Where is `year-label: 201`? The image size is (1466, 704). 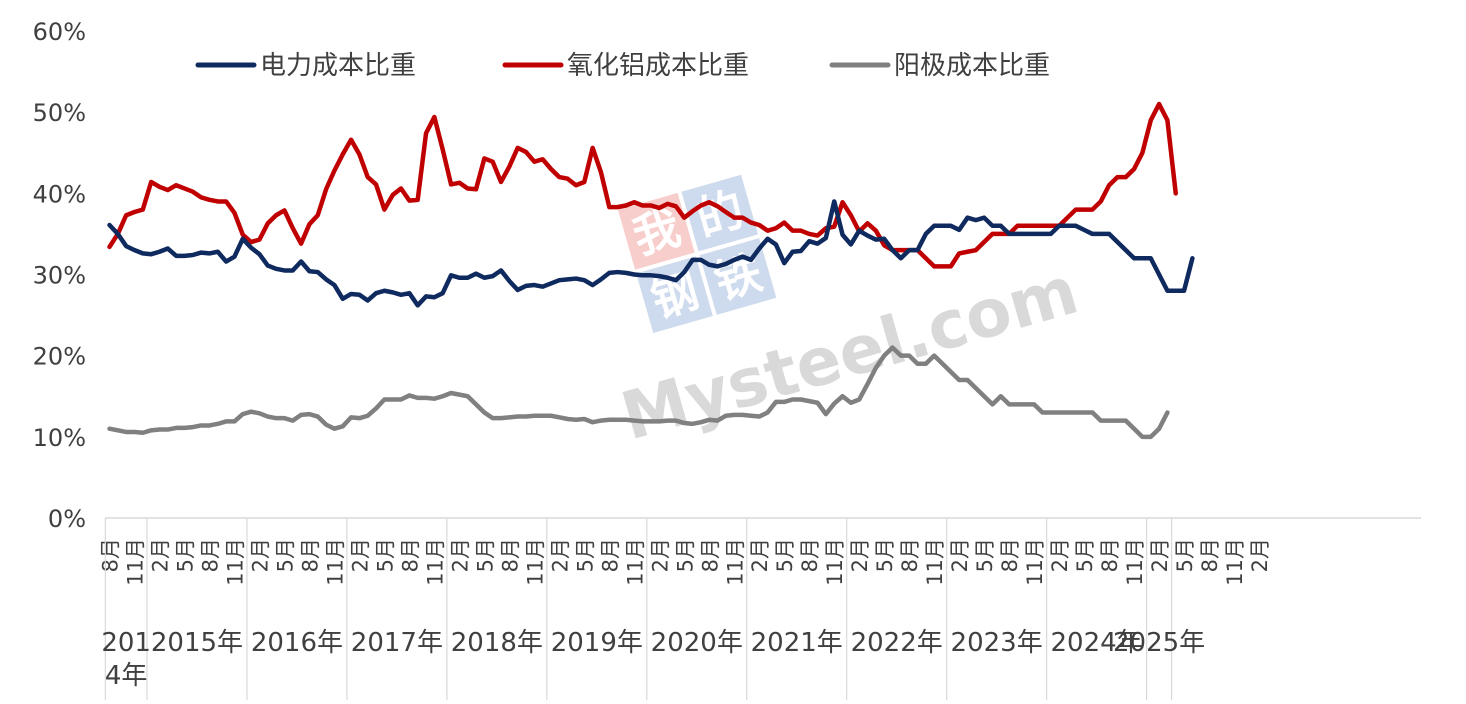
year-label: 201 is located at coordinates (126, 643).